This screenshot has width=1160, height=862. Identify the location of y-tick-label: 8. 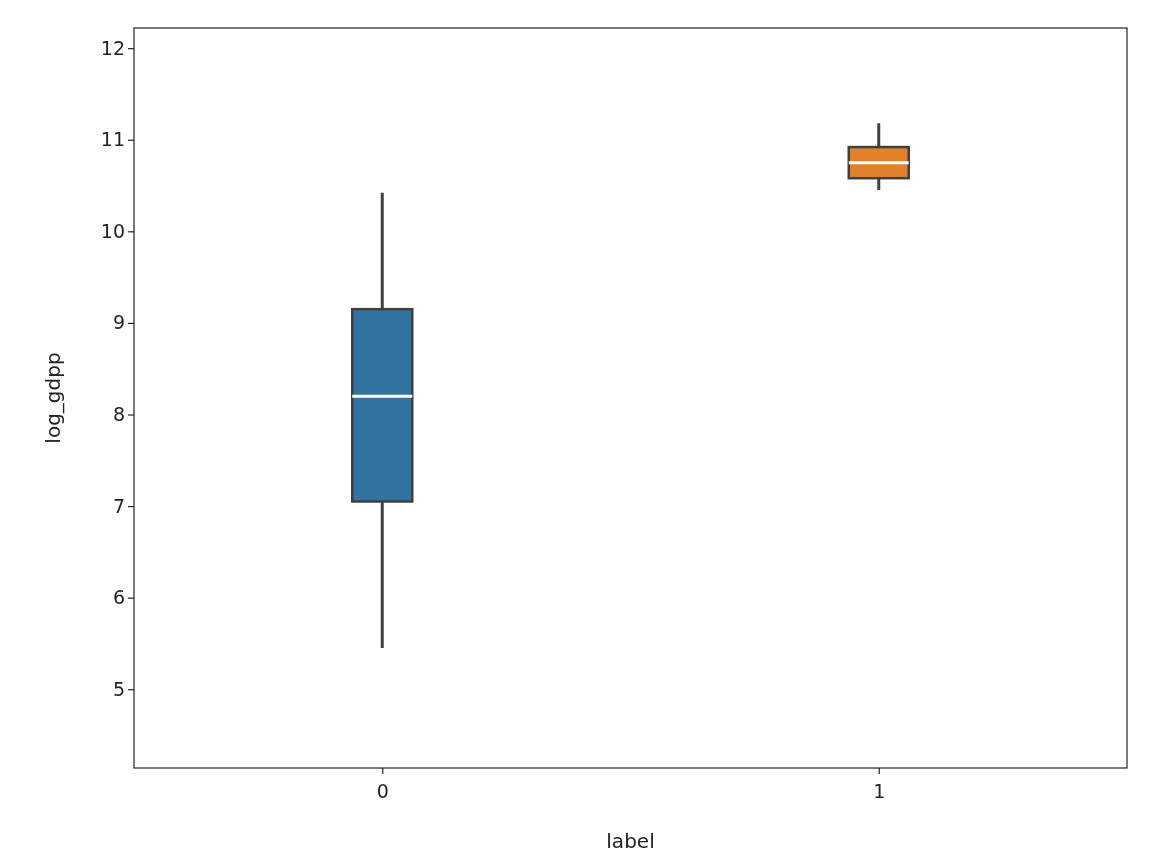
(118, 414).